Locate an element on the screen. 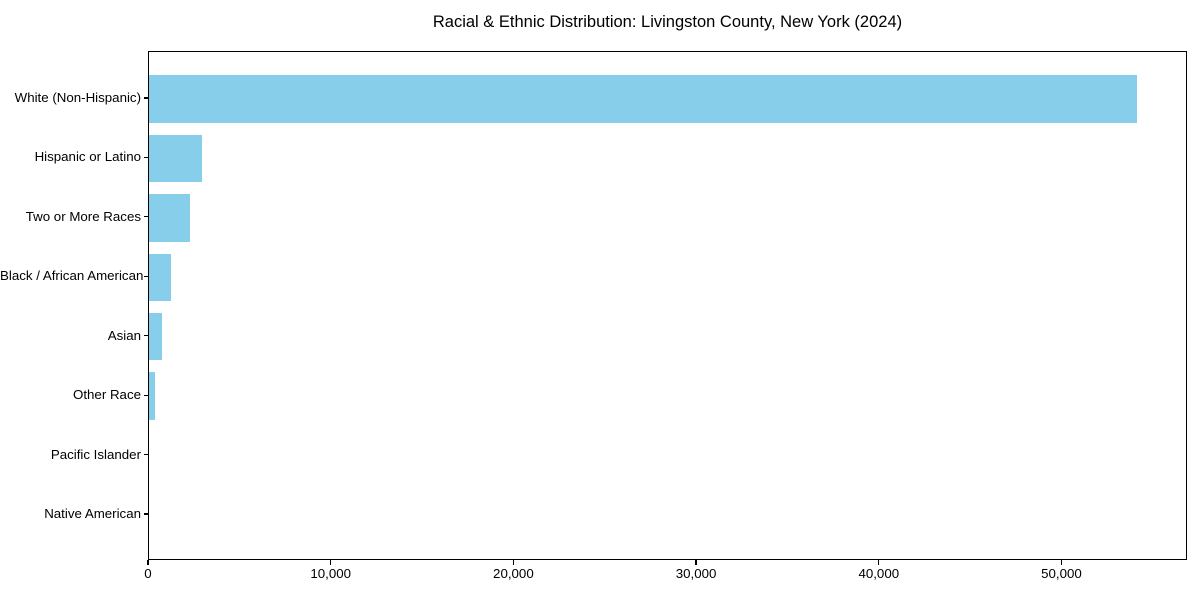  y-axis-label: Native American is located at coordinates (92, 513).